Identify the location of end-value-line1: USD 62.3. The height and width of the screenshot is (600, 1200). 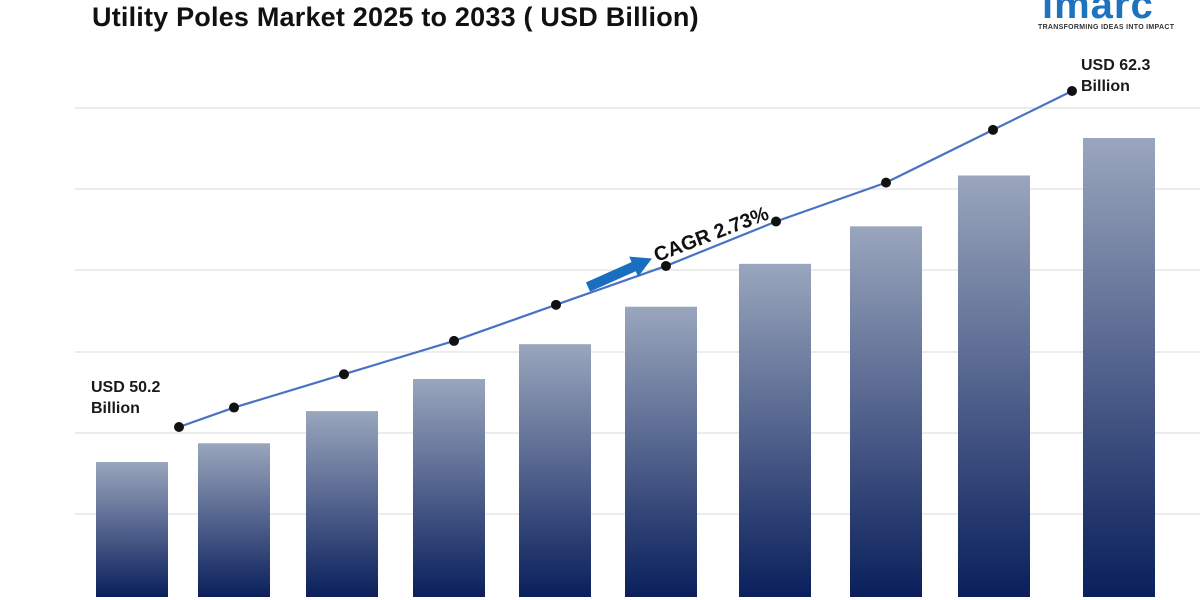
(1116, 65).